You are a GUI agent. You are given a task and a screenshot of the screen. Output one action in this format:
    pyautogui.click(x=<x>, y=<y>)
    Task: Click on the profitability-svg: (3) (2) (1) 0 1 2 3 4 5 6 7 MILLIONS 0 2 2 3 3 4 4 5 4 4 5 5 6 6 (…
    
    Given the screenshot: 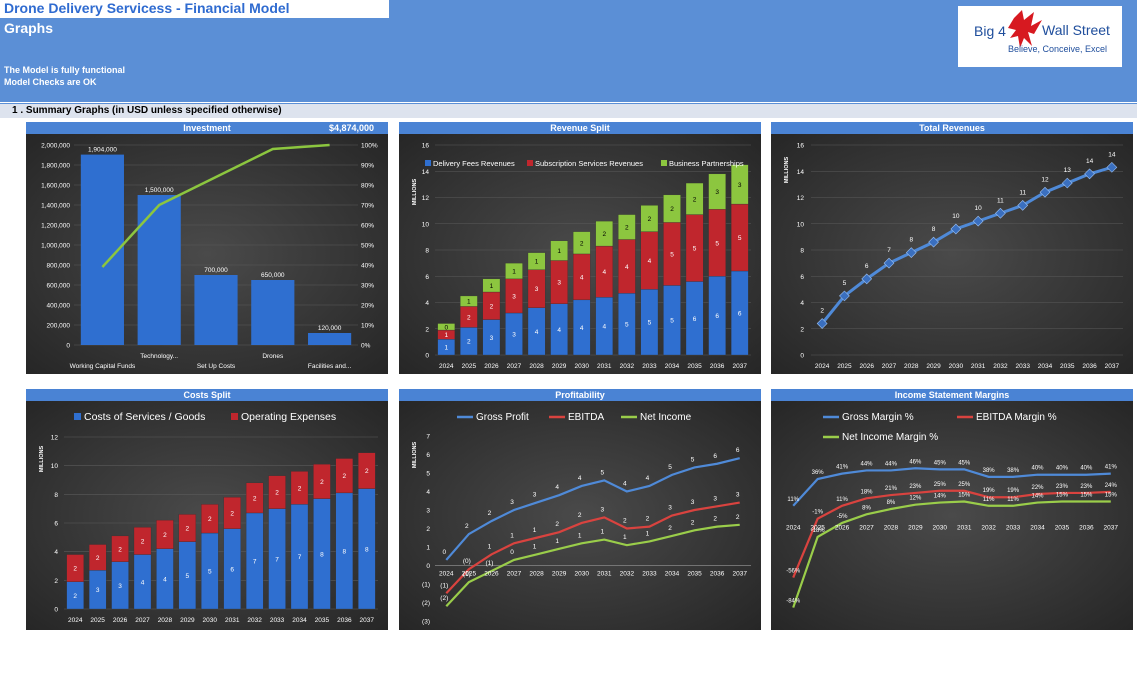 What is the action you would take?
    pyautogui.click(x=581, y=519)
    